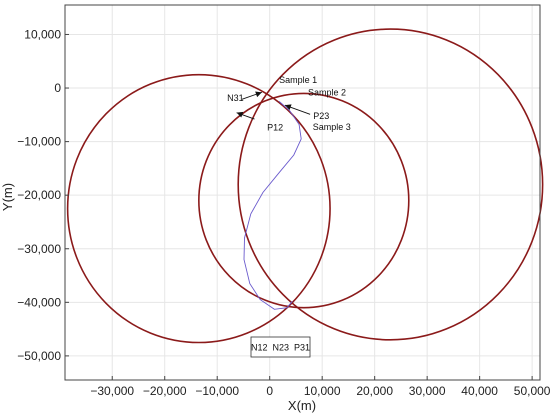  I want to click on legend: N12 N23 P31, so click(280, 347).